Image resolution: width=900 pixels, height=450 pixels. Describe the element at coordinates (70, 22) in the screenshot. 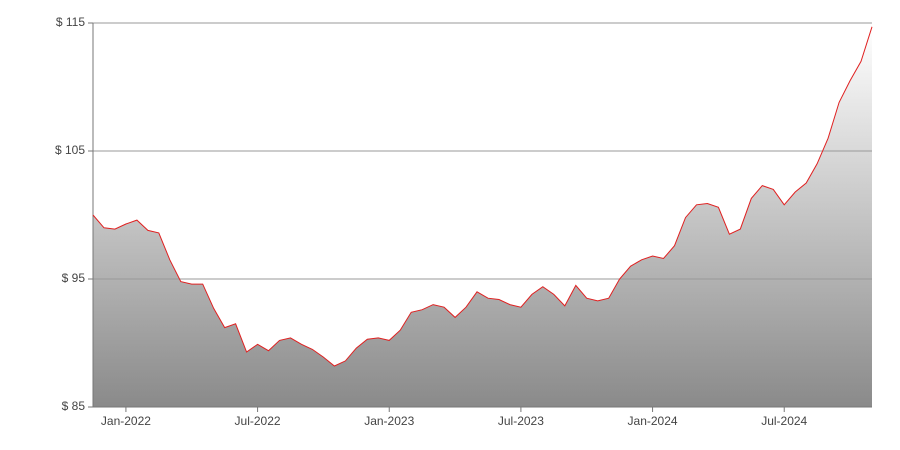

I see `y-tick-label: $ 115` at that location.